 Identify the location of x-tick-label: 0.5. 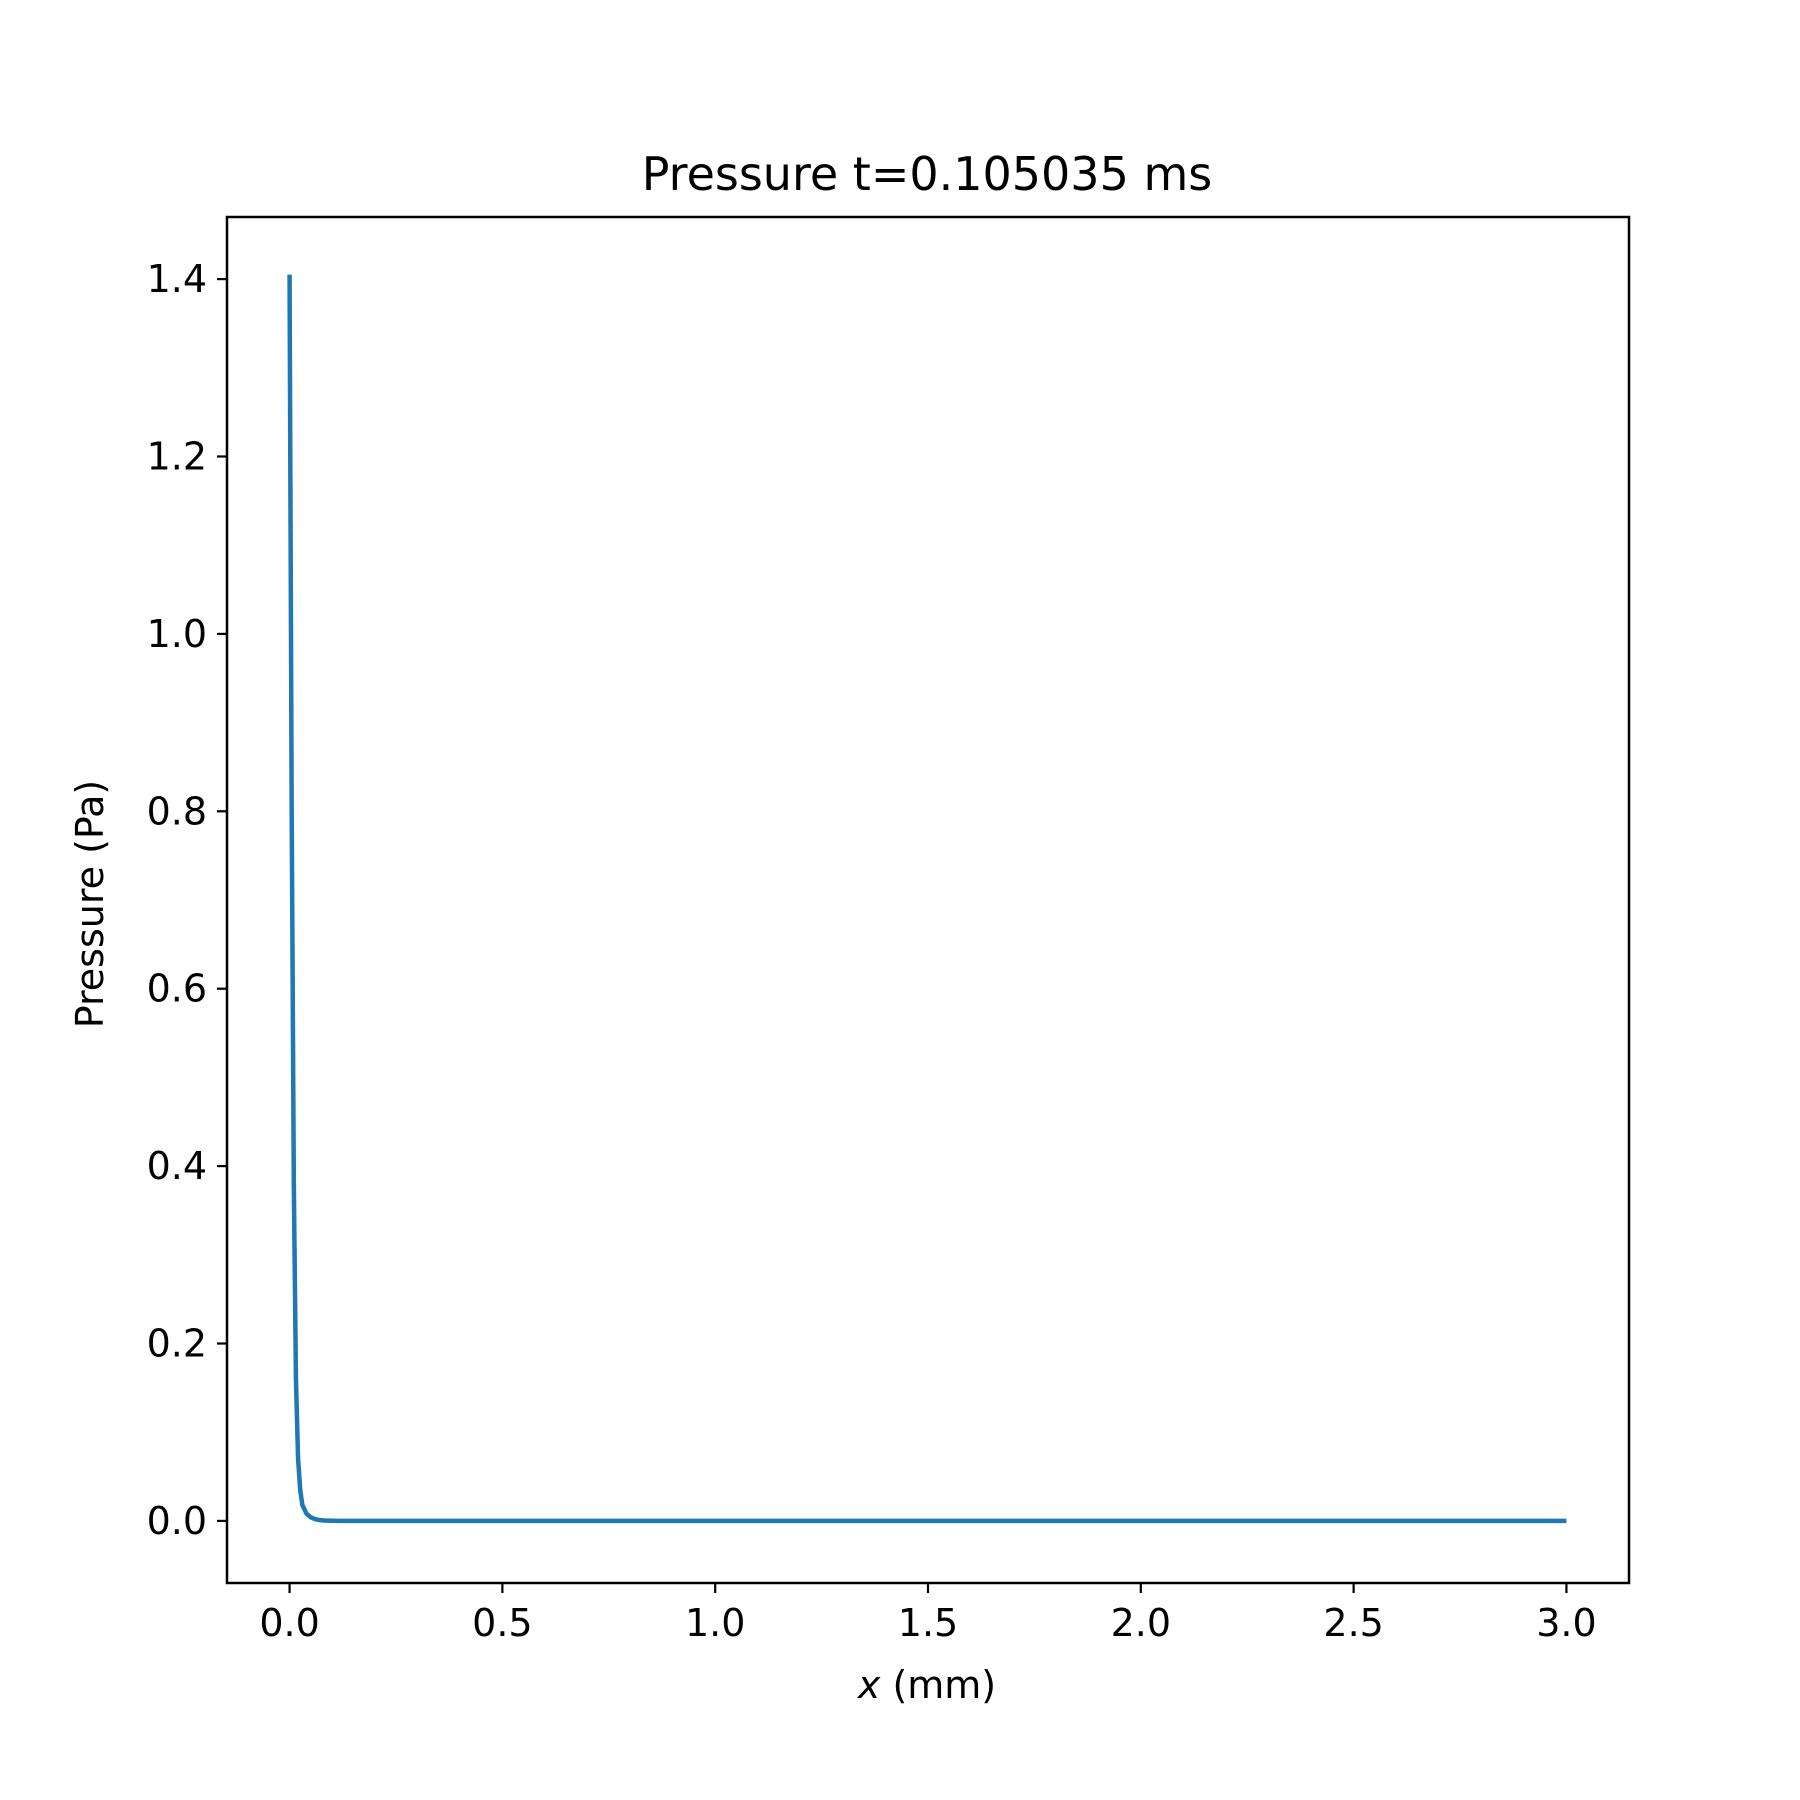
(502, 1623).